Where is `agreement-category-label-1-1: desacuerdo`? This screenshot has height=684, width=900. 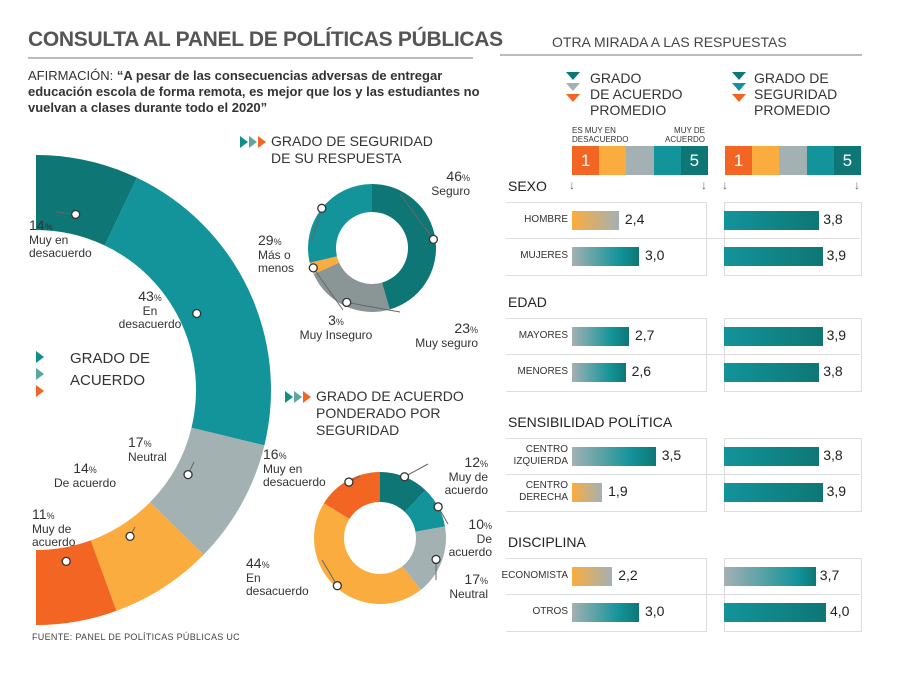 agreement-category-label-1-1: desacuerdo is located at coordinates (150, 324).